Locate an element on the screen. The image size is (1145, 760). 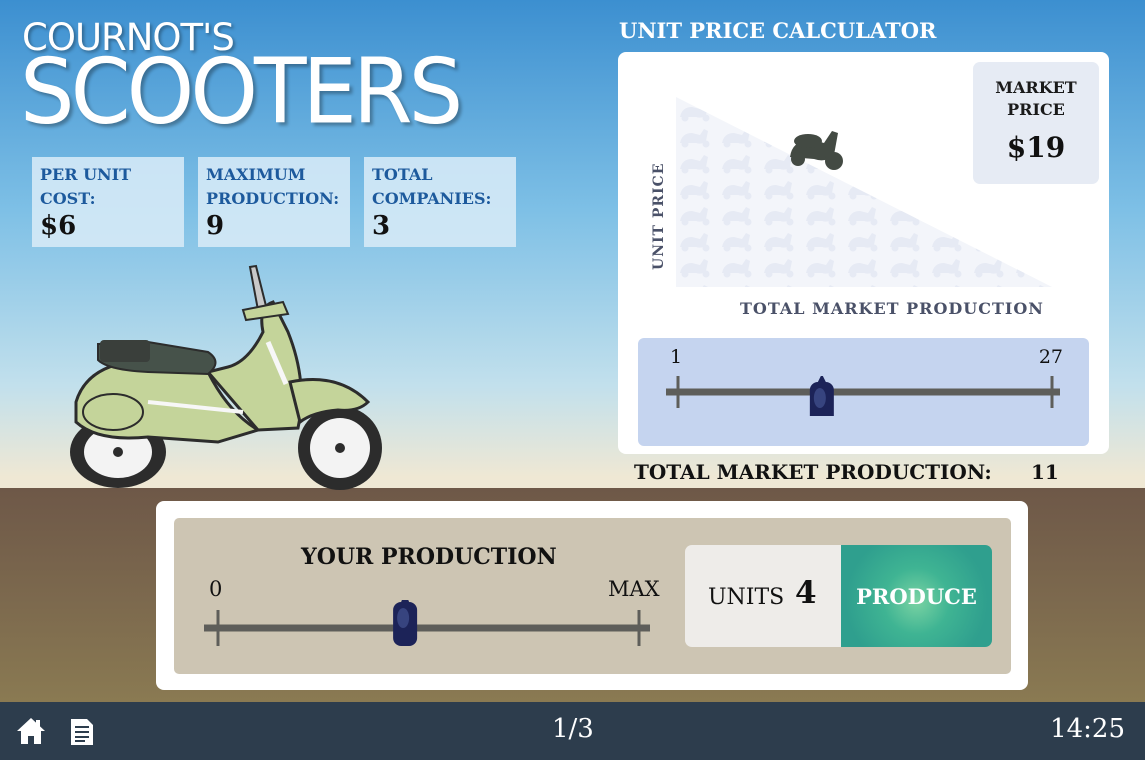
stat-label: MAXIMUM PRODUCTION: is located at coordinates (273, 186).